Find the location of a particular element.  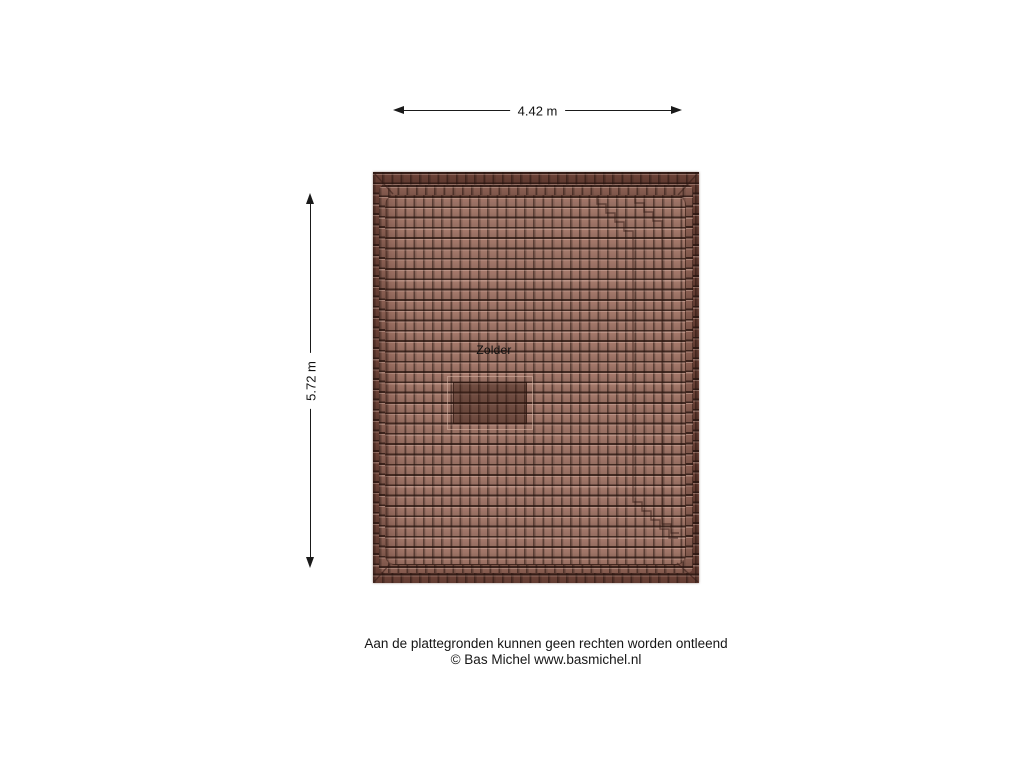

skylight is located at coordinates (490, 403).